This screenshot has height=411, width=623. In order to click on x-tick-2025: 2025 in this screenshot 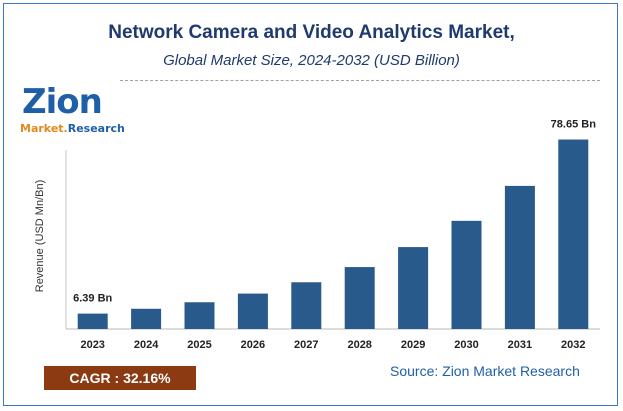, I will do `click(199, 345)`.